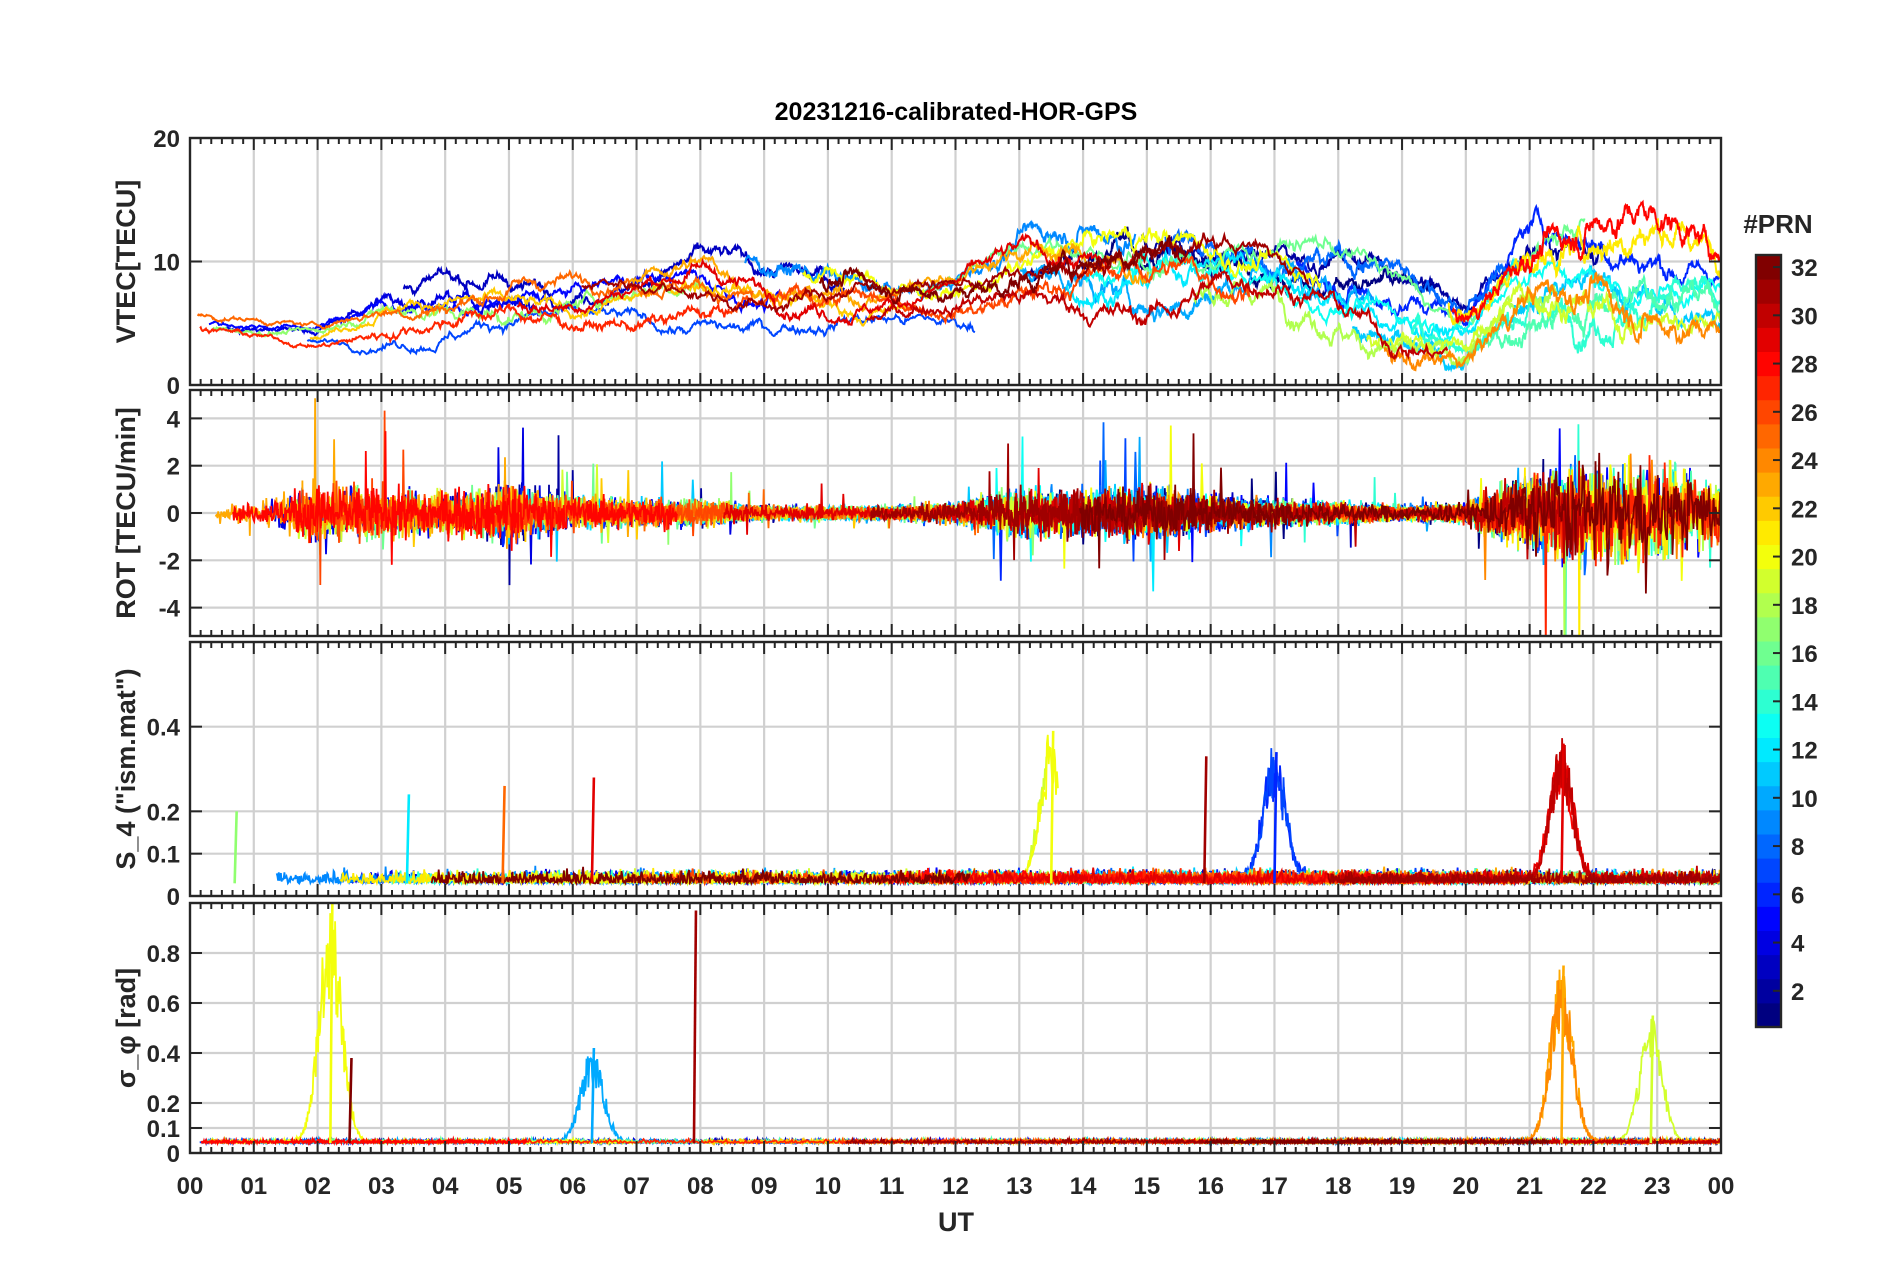 The width and height of the screenshot is (1902, 1272). Describe the element at coordinates (636, 1186) in the screenshot. I see `x-tick-label: 07` at that location.